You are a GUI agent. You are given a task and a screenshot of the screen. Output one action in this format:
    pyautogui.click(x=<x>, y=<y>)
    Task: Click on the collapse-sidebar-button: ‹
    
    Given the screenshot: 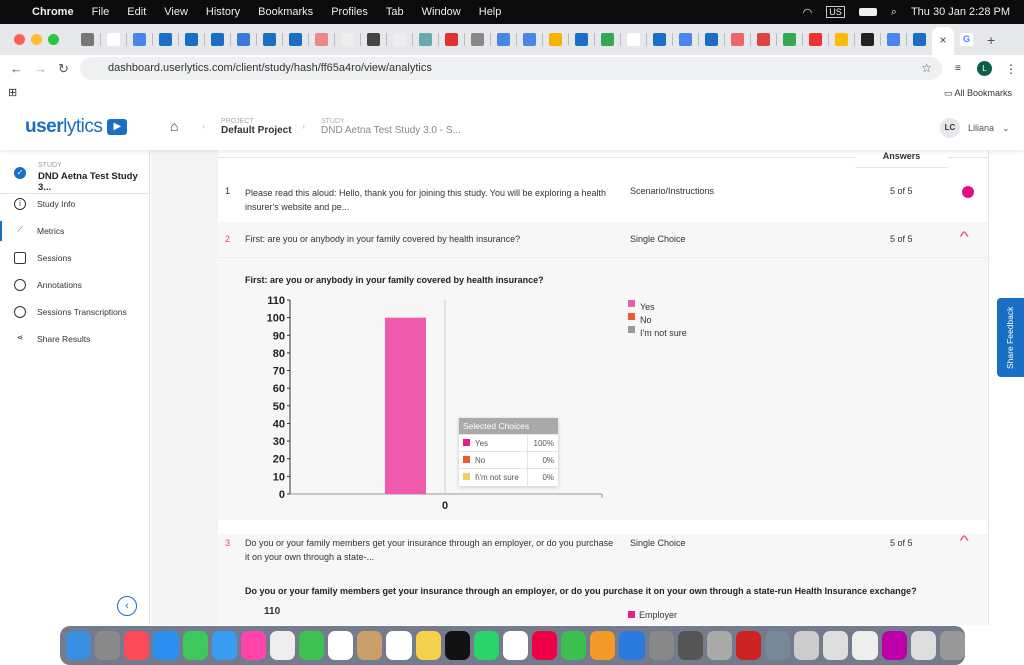 What is the action you would take?
    pyautogui.click(x=127, y=606)
    